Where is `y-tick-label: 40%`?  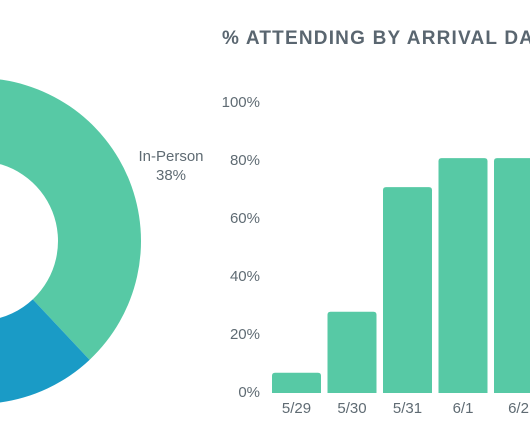 y-tick-label: 40% is located at coordinates (245, 276).